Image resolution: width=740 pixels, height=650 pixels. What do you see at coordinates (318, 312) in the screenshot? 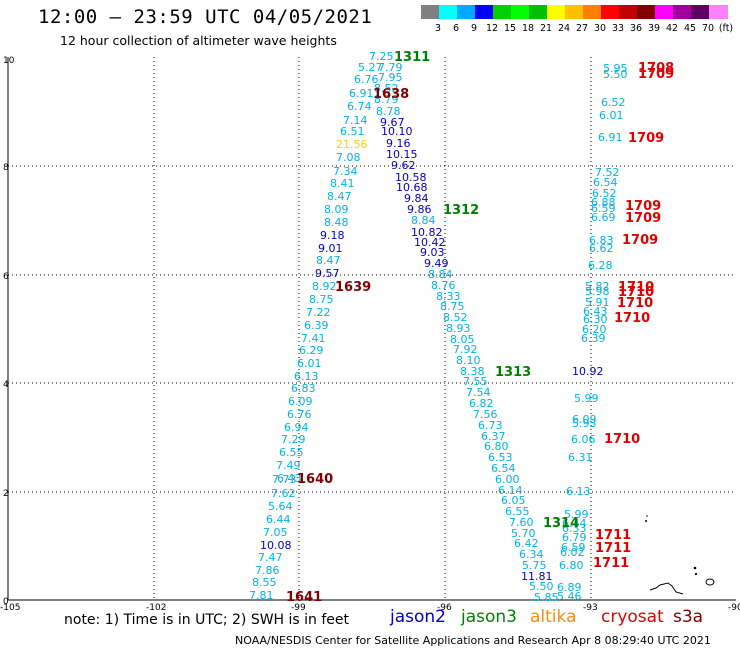
I see `wave-height-label: 7.22` at bounding box center [318, 312].